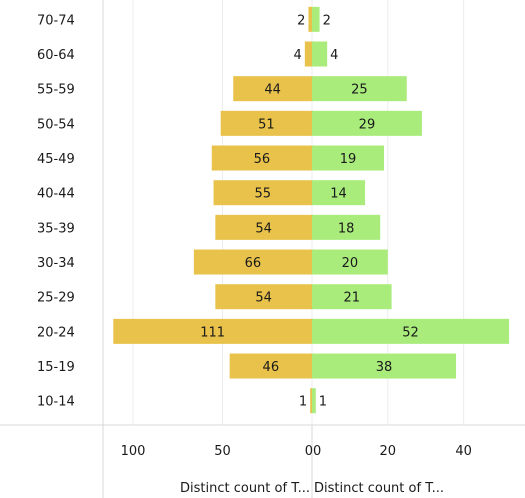  I want to click on data-label-left: 111, so click(212, 332).